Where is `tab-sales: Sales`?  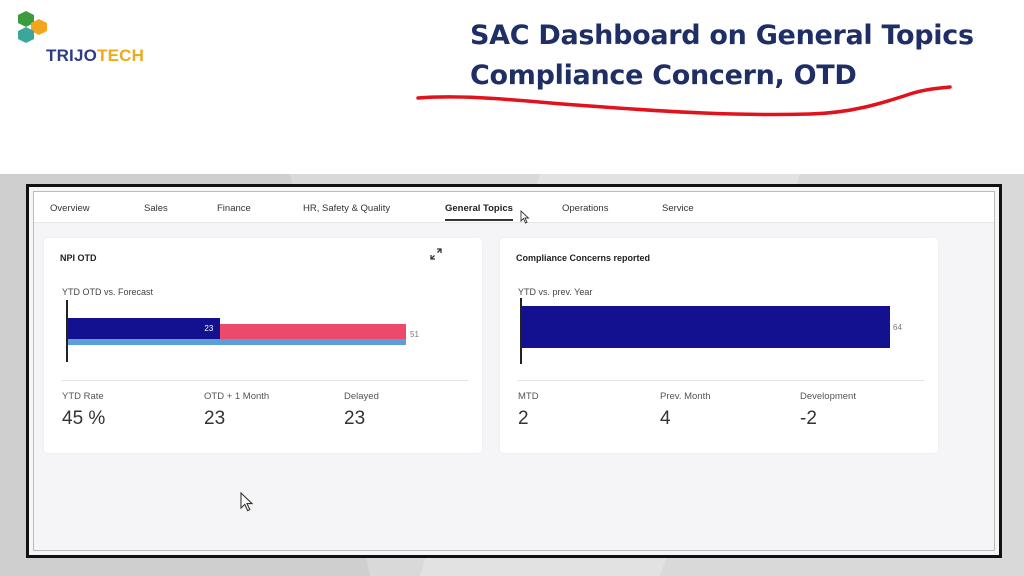 tab-sales: Sales is located at coordinates (156, 208).